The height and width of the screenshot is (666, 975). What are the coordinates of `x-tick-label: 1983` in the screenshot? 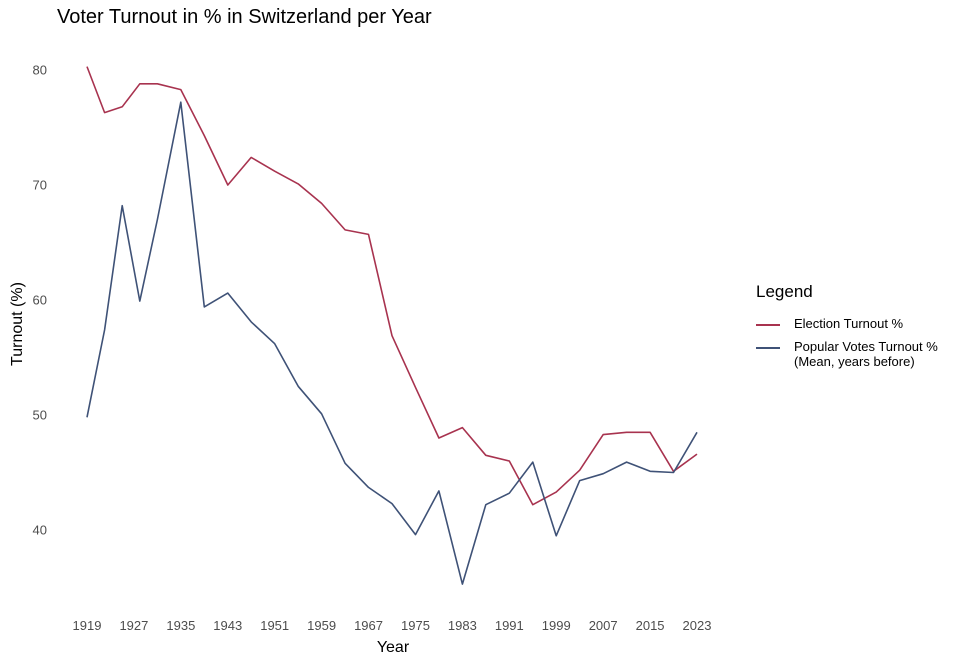 It's located at (462, 625).